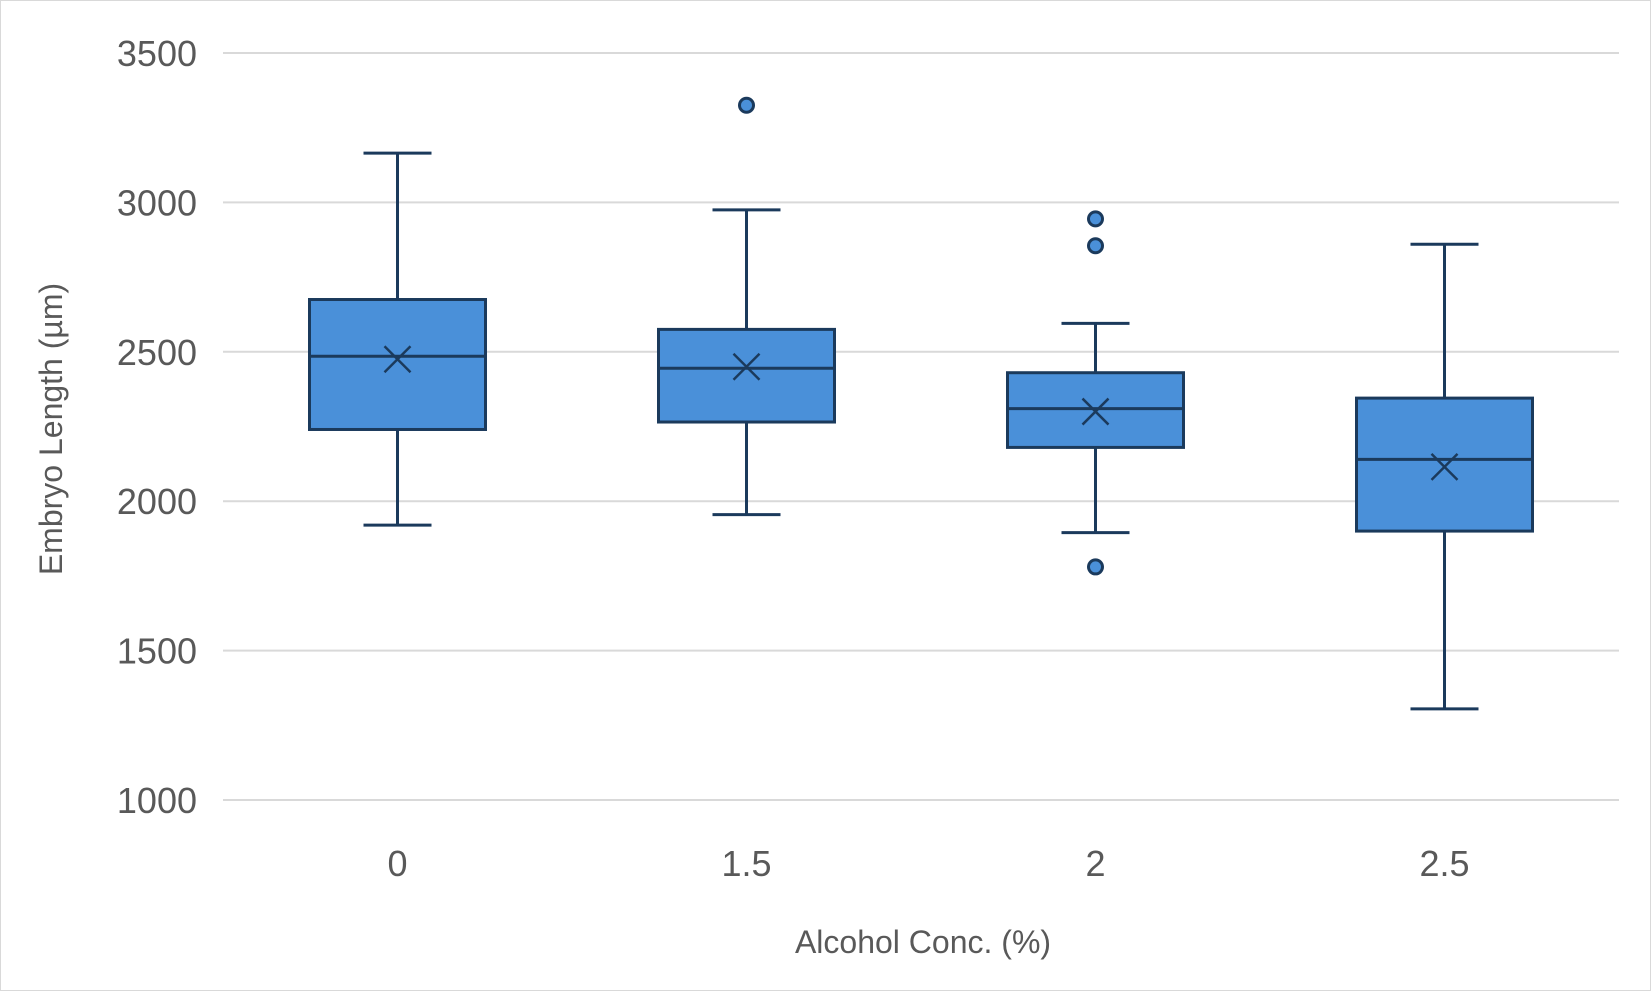 This screenshot has height=992, width=1651. What do you see at coordinates (1444, 863) in the screenshot?
I see `x-tick-label-2.5: 2.5` at bounding box center [1444, 863].